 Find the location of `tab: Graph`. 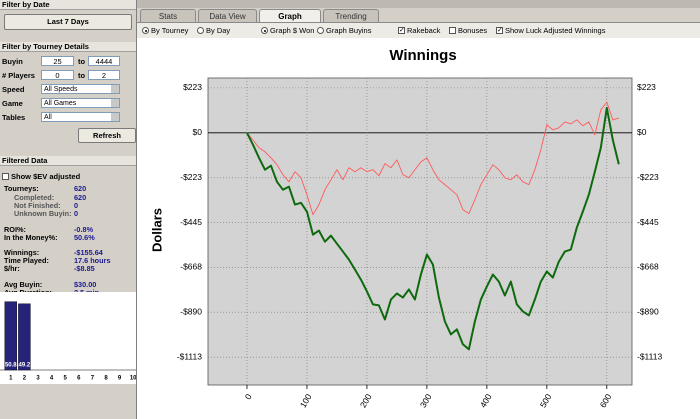

tab: Graph is located at coordinates (290, 15).